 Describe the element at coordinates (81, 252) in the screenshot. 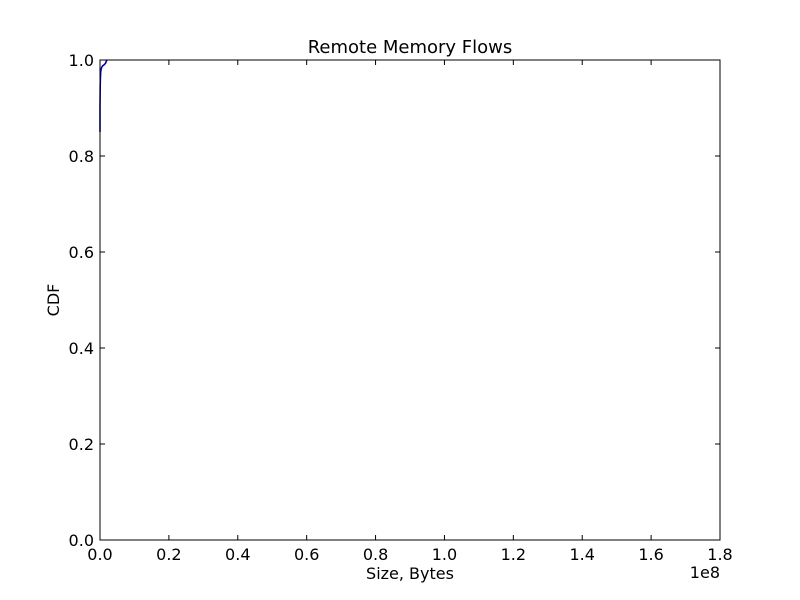

I see `y-tick-label: 0.6` at that location.